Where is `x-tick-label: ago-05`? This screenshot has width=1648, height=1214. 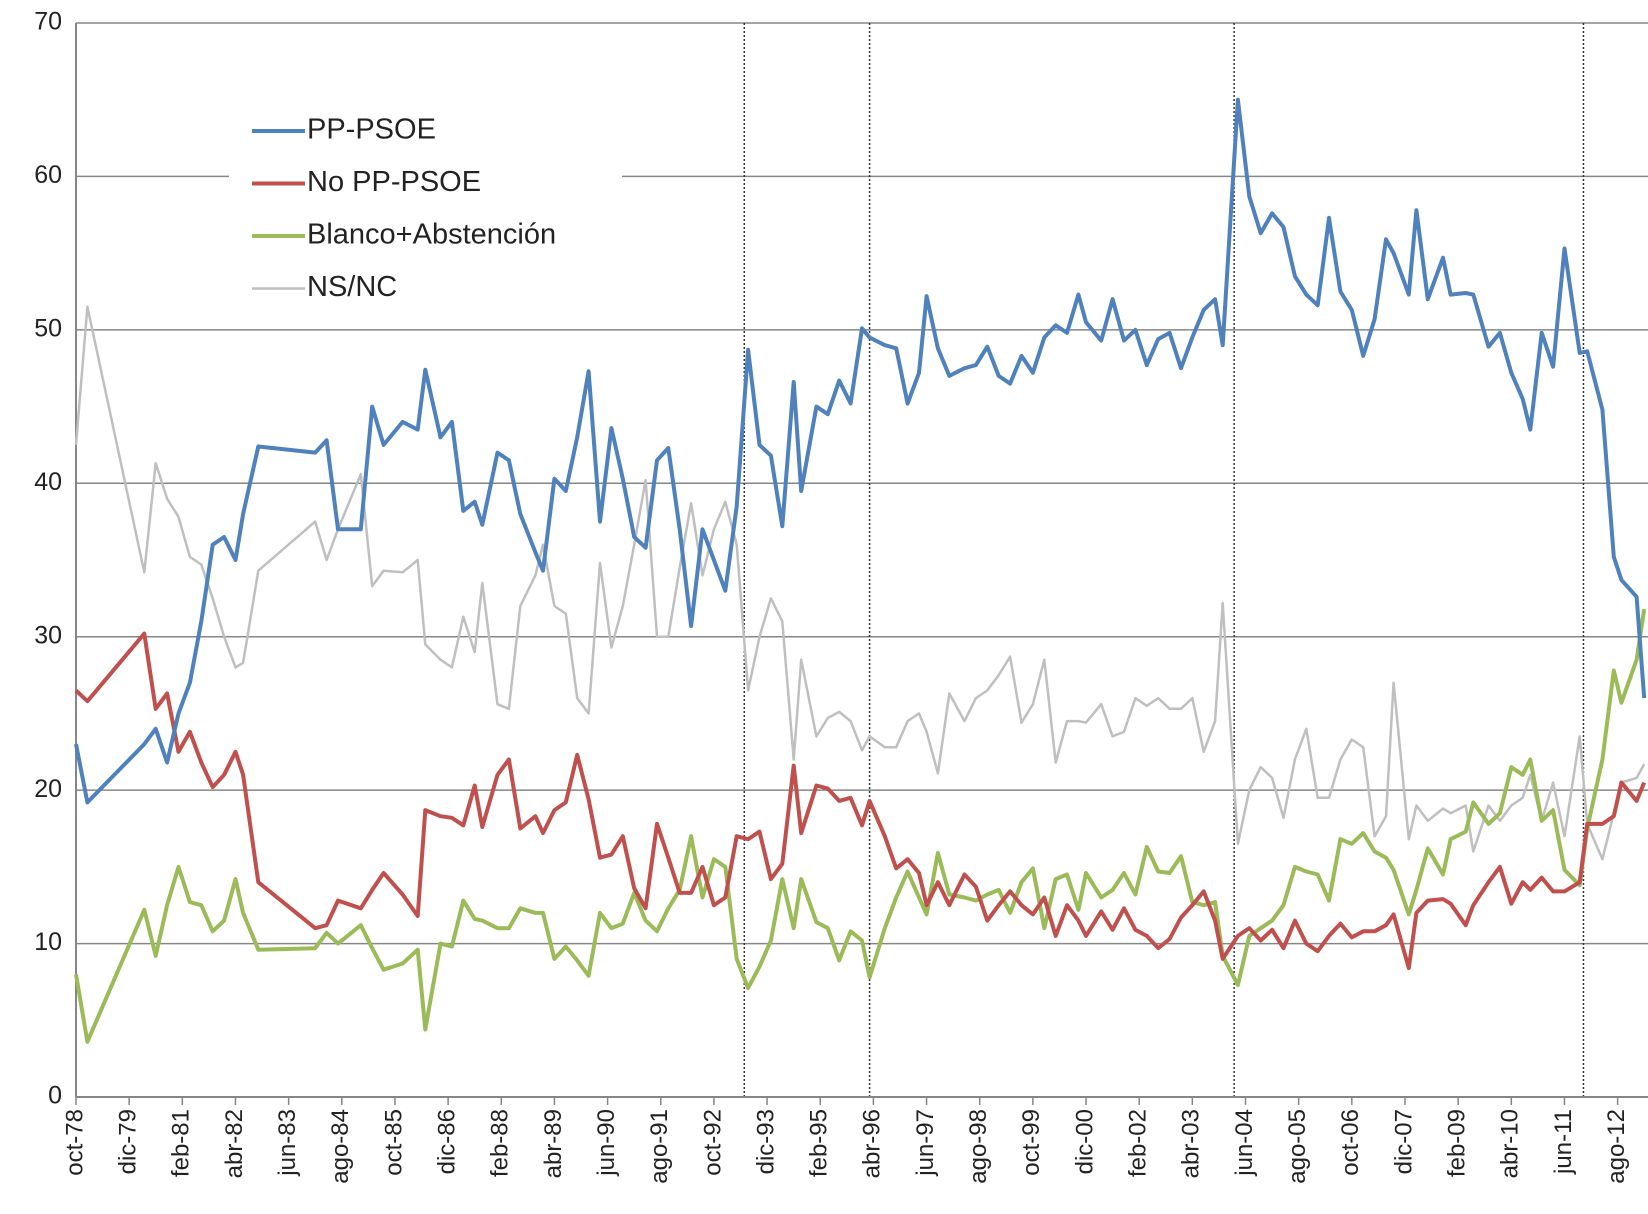 x-tick-label: ago-05 is located at coordinates (1297, 1146).